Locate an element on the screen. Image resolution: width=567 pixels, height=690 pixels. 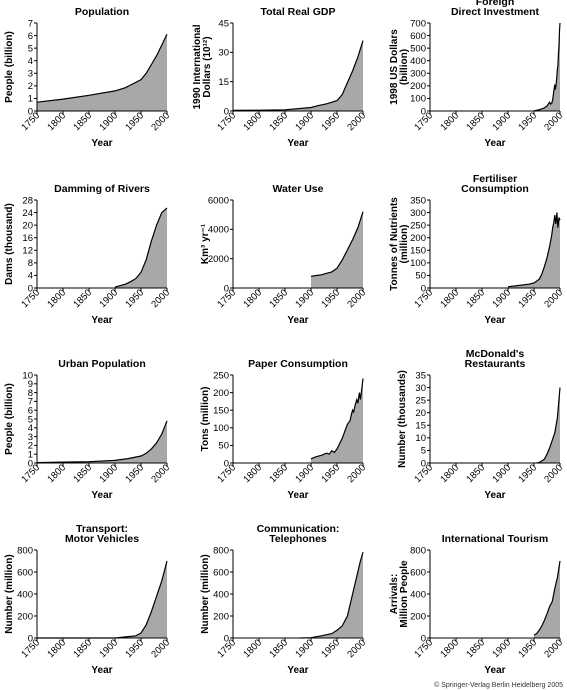
y-axis-label: Tons (million) is located at coordinates (205, 419).